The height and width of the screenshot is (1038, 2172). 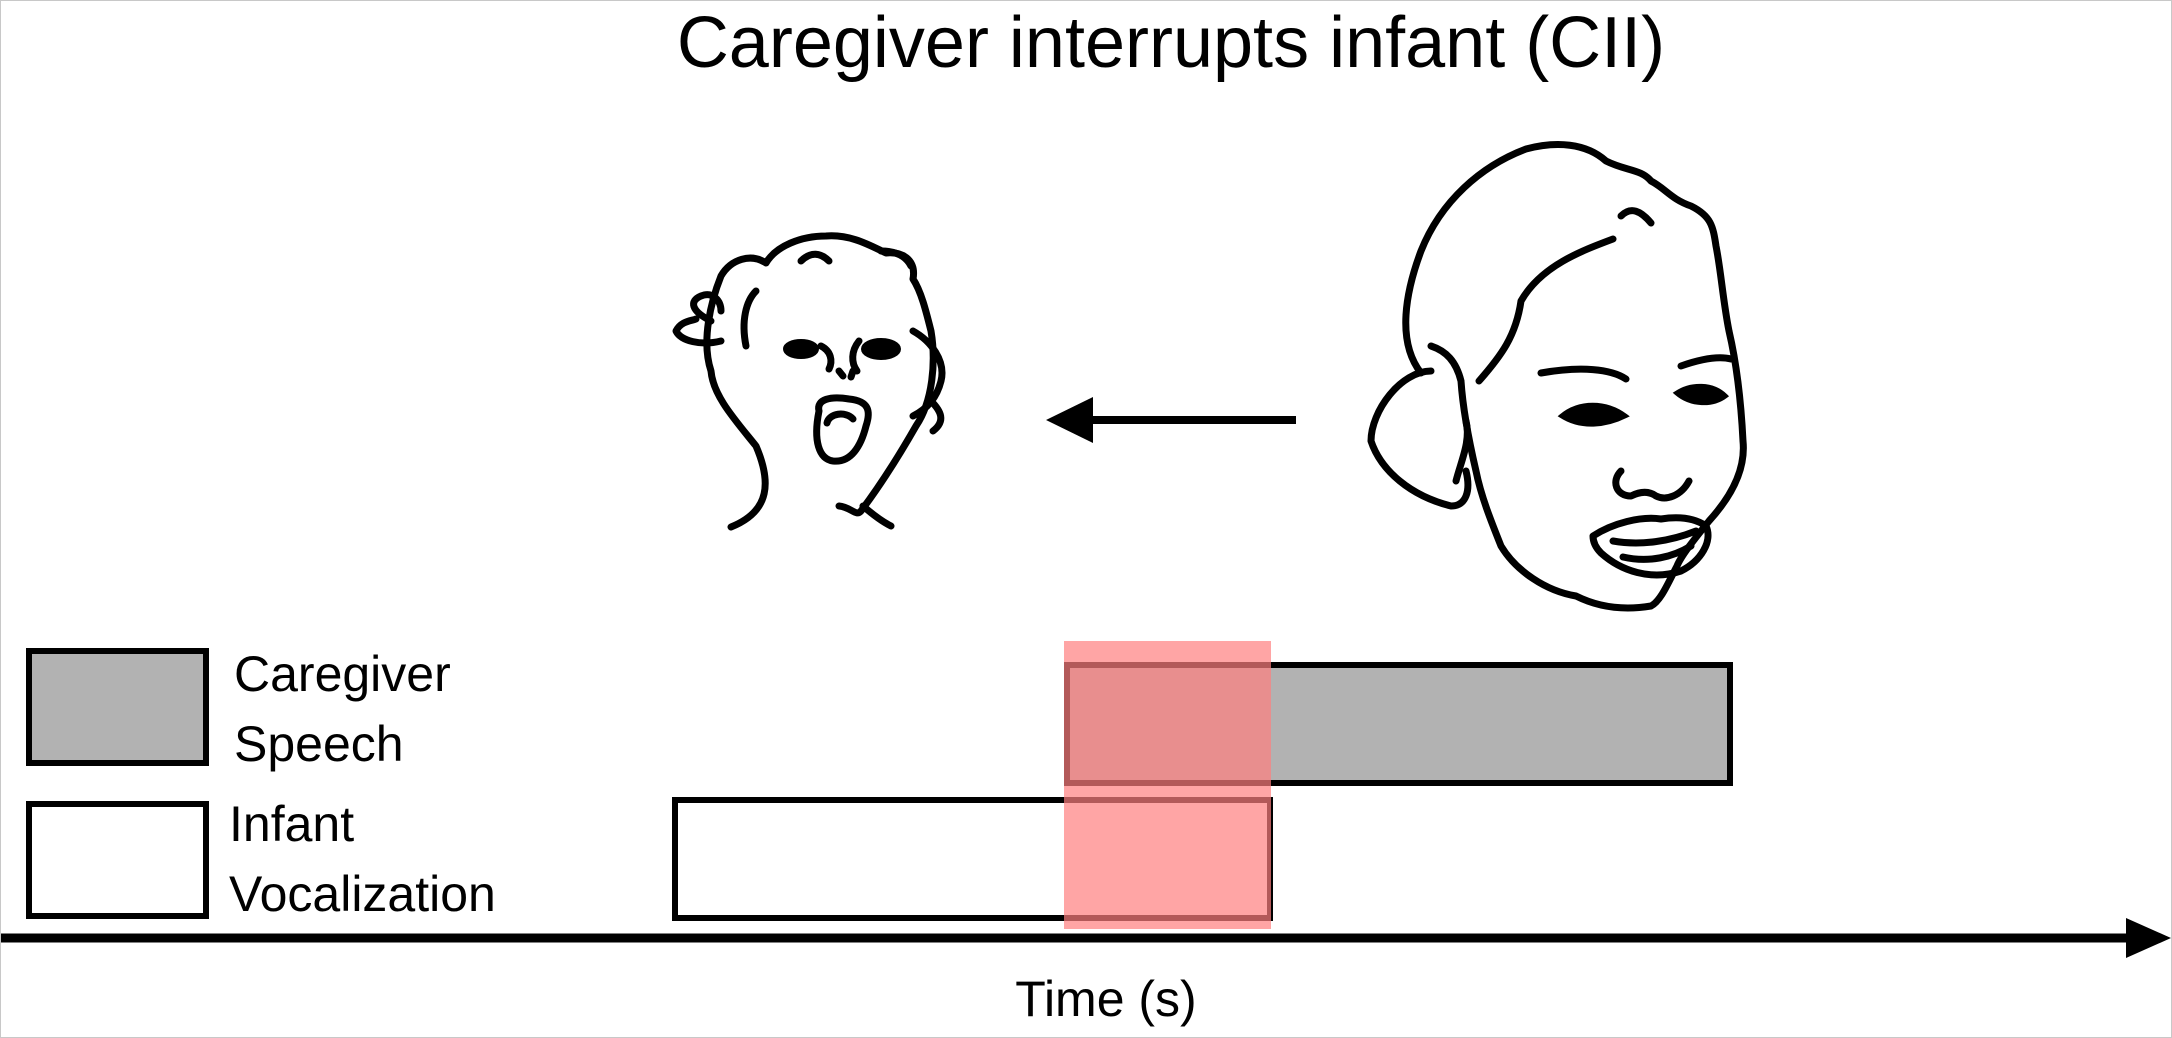 I want to click on legend-infant-label-line2: Vocalization, so click(x=362, y=894).